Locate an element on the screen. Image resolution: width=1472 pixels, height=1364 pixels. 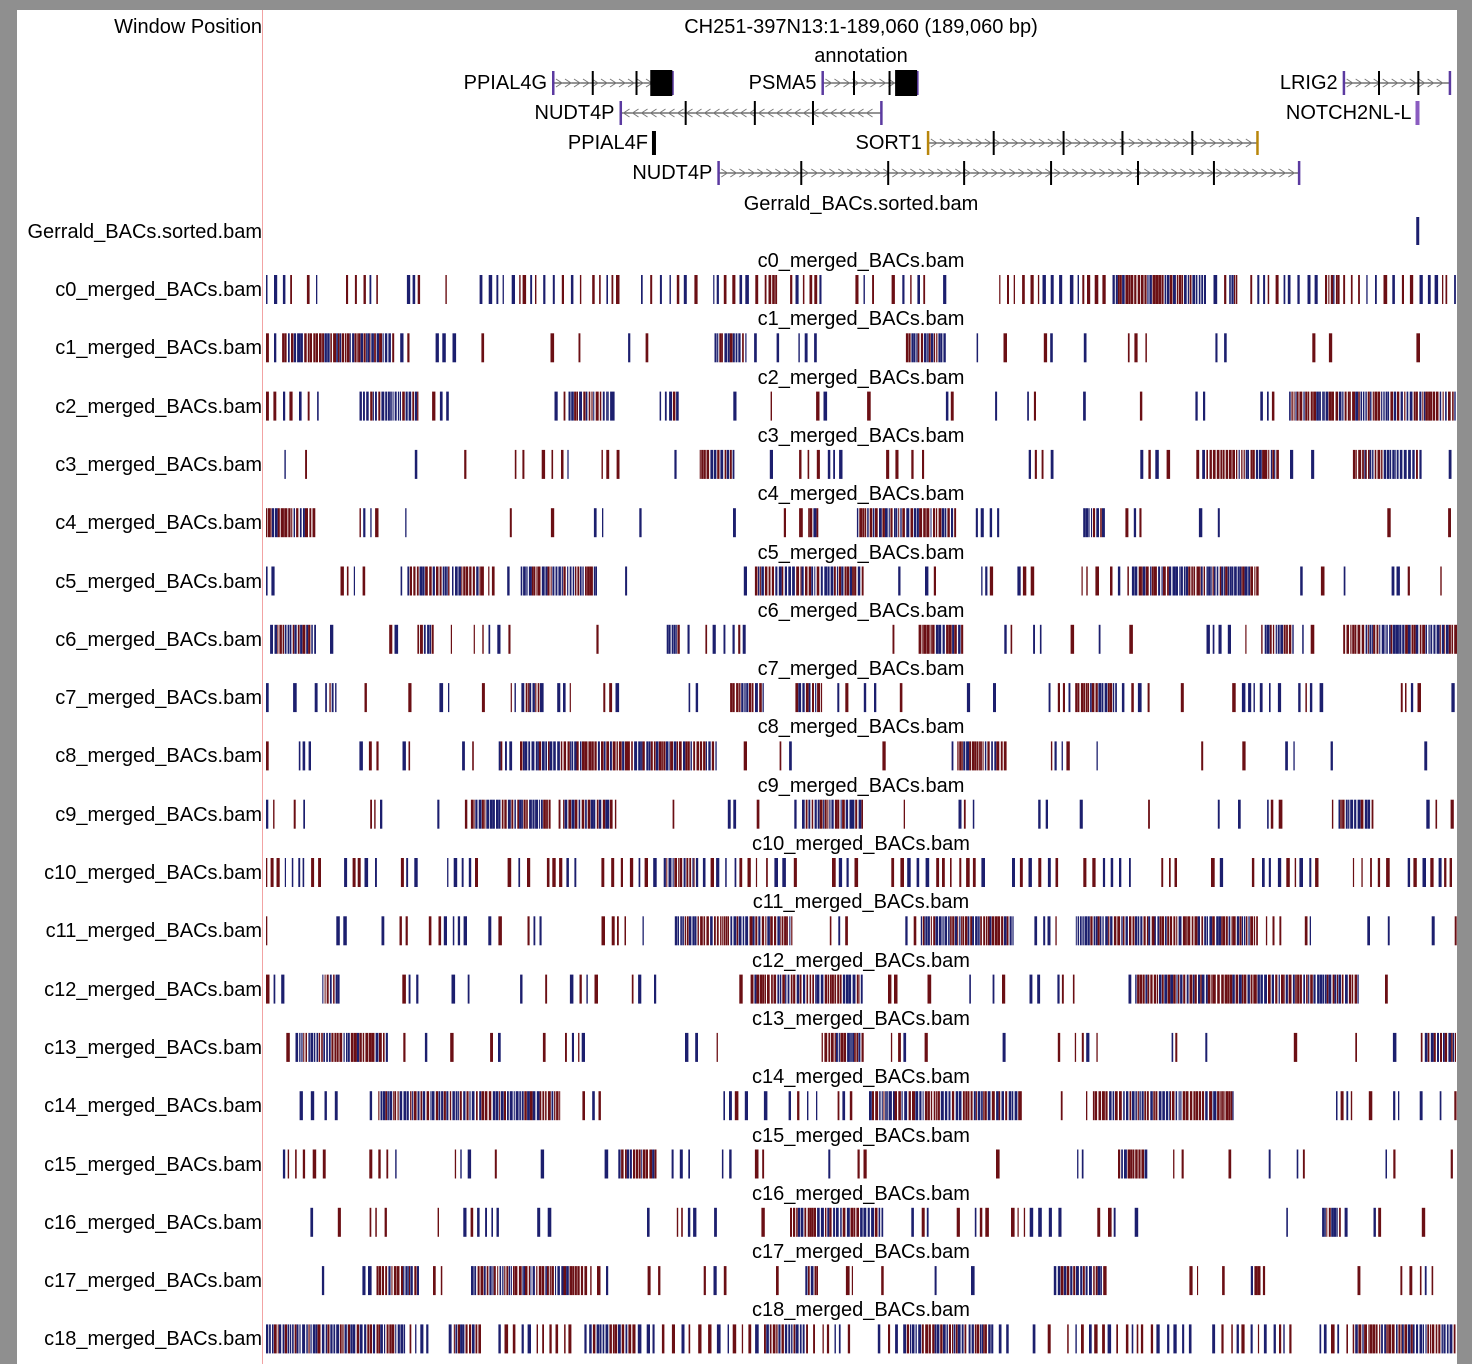
gene-label: NOTCH2NL-L is located at coordinates (1348, 113).